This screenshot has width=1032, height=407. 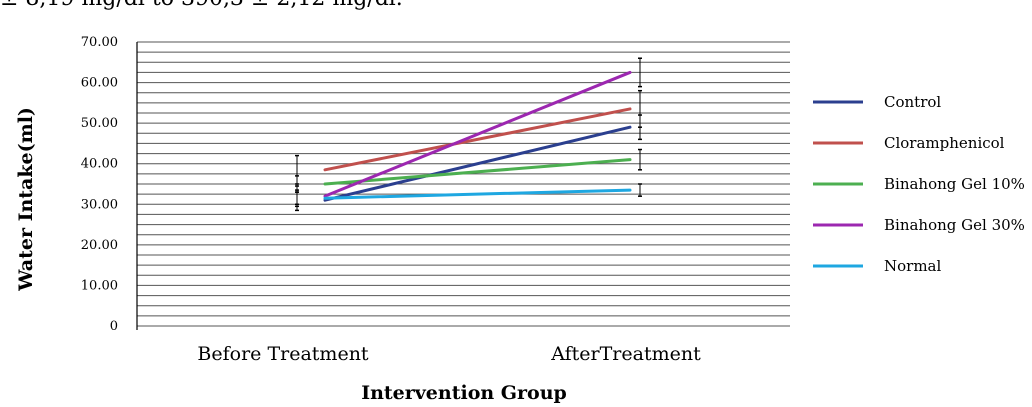 What do you see at coordinates (912, 102) in the screenshot?
I see `legend-label: Control` at bounding box center [912, 102].